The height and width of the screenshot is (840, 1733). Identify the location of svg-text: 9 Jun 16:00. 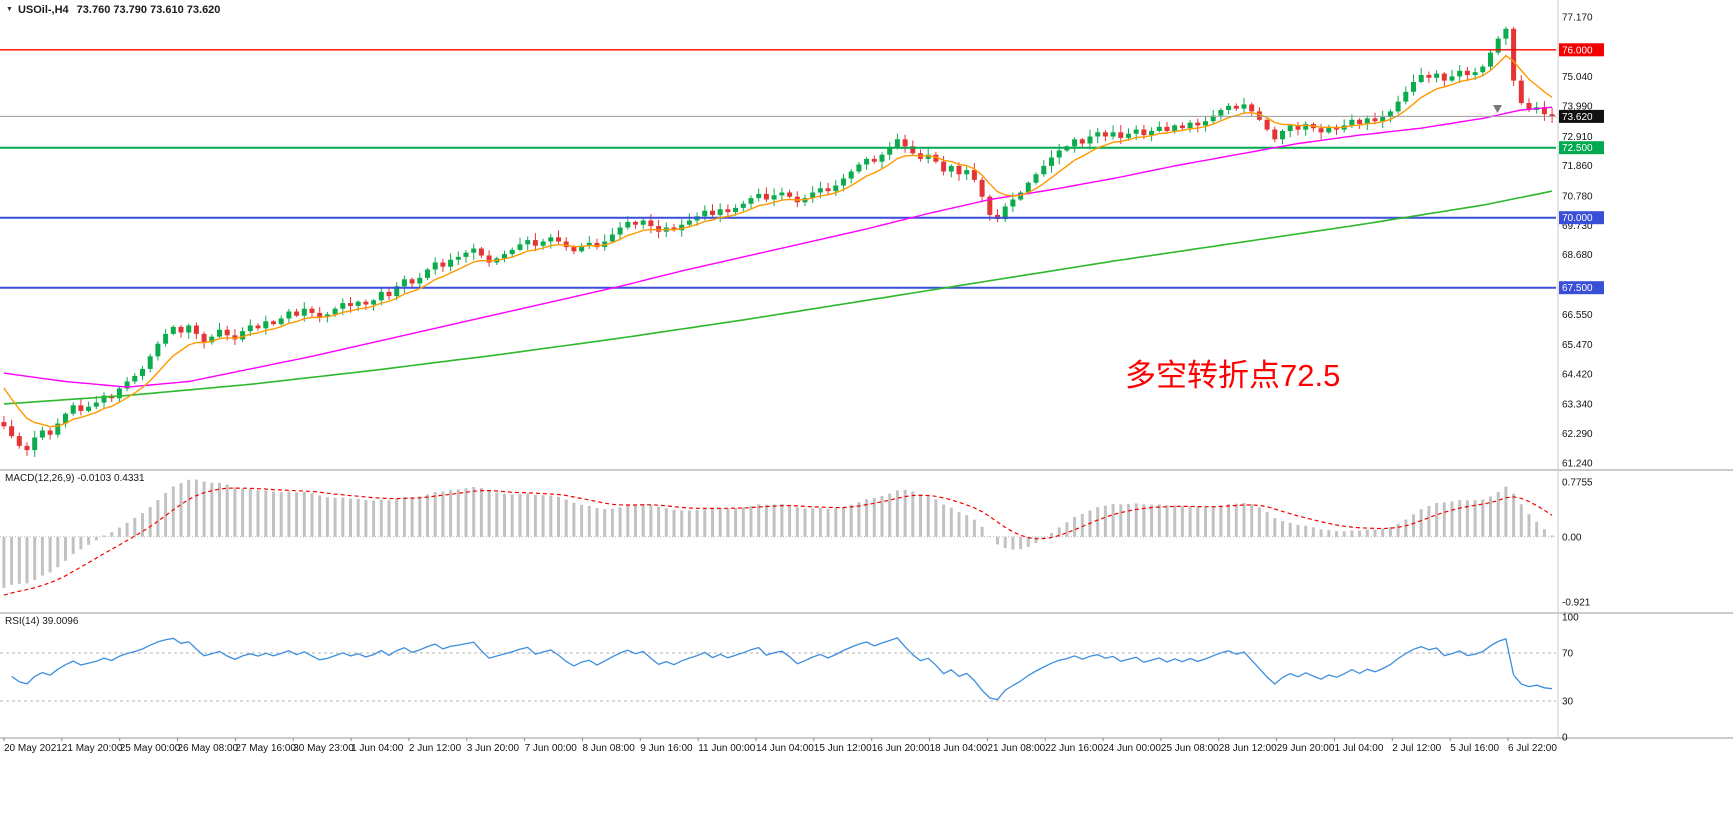
(666, 748).